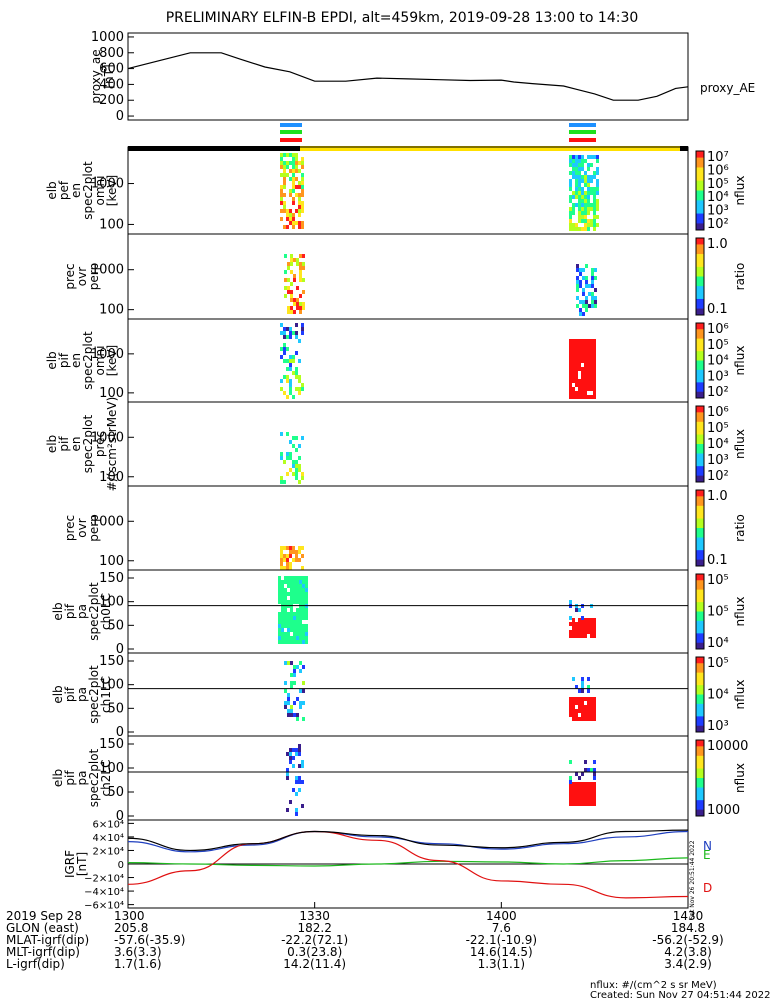  I want to click on colorbar-tick-label: 10⁴, so click(718, 197).